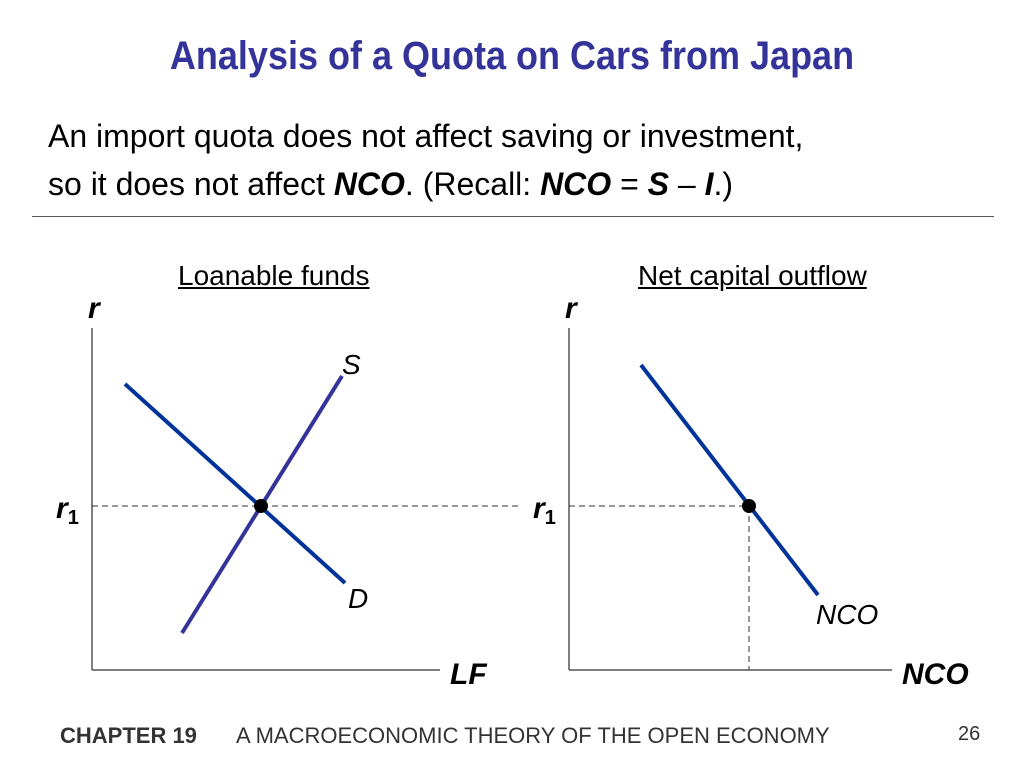  Describe the element at coordinates (572, 308) in the screenshot. I see `right-y-axis-label: r` at that location.